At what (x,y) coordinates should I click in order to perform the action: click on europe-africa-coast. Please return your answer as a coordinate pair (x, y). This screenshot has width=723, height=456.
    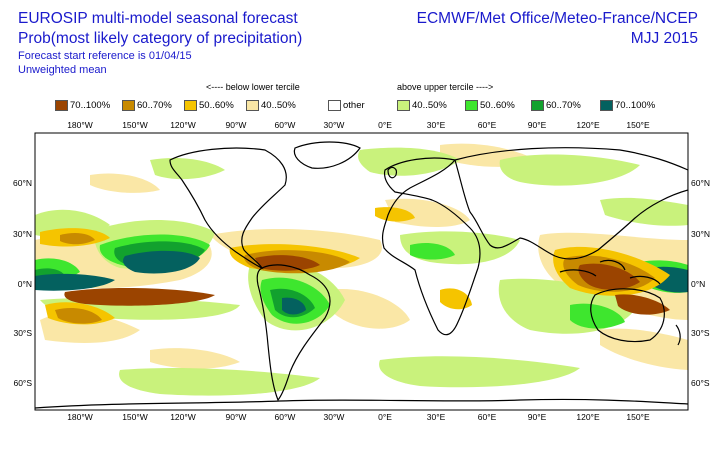
    Looking at the image, I should click on (431, 246).